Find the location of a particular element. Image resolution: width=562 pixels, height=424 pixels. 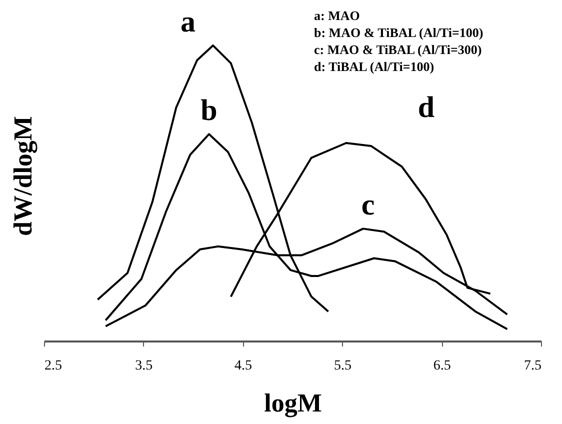

text: b: MAO & TiBAL (Al/Ti=100) is located at coordinates (399, 32).